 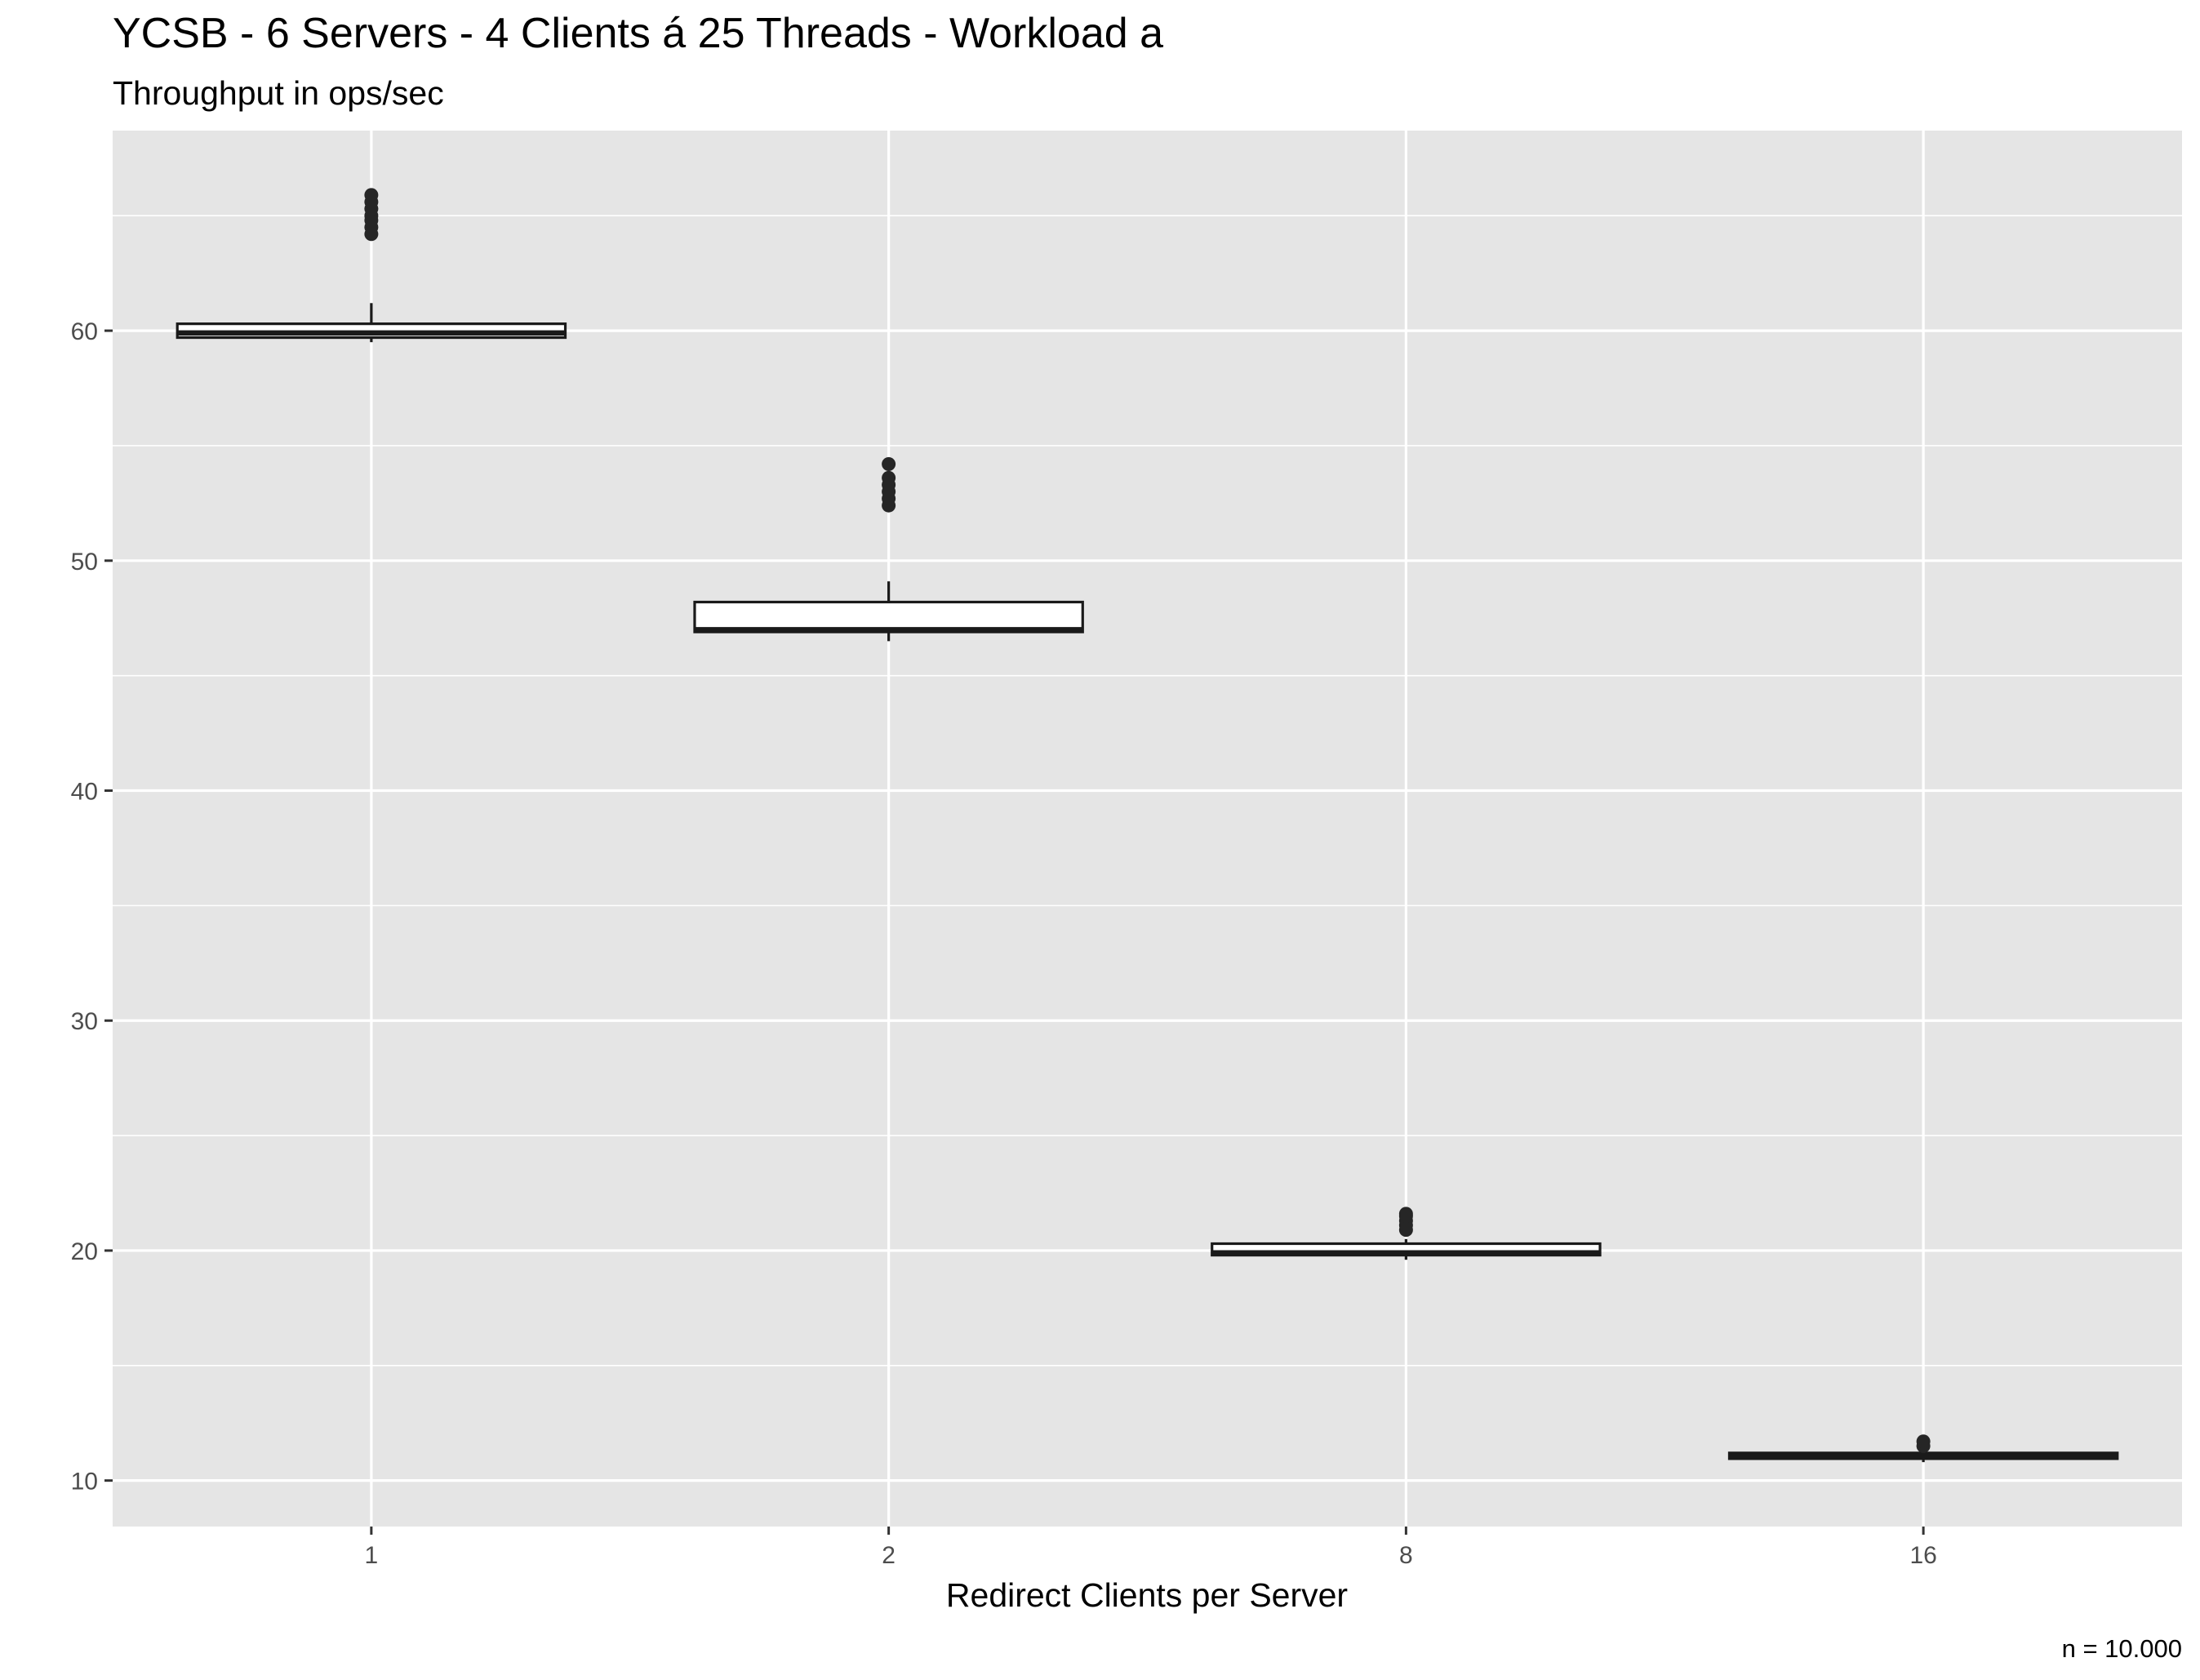 What do you see at coordinates (372, 1556) in the screenshot?
I see `x-tick-label: 1` at bounding box center [372, 1556].